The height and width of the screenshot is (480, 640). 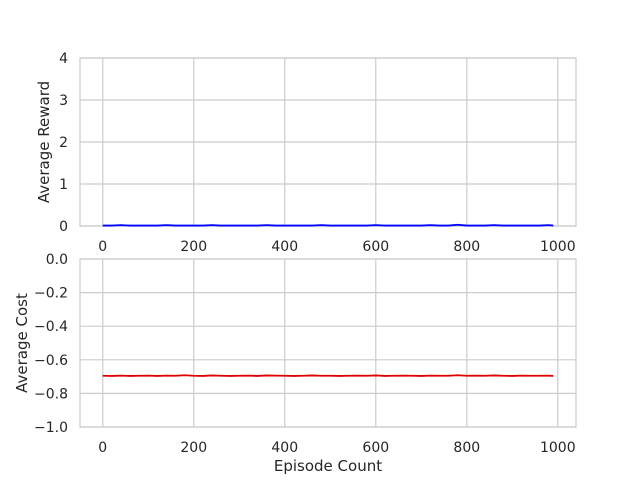 What do you see at coordinates (558, 448) in the screenshot?
I see `cost-x-tick-label: 1000` at bounding box center [558, 448].